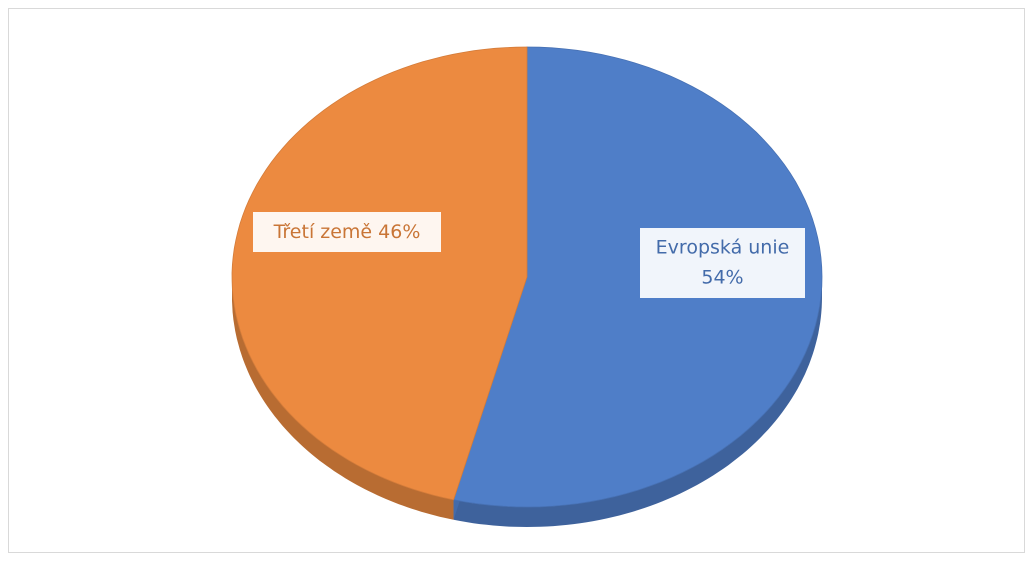 The image size is (1033, 561). I want to click on category-label: Třetí země, so click(323, 232).